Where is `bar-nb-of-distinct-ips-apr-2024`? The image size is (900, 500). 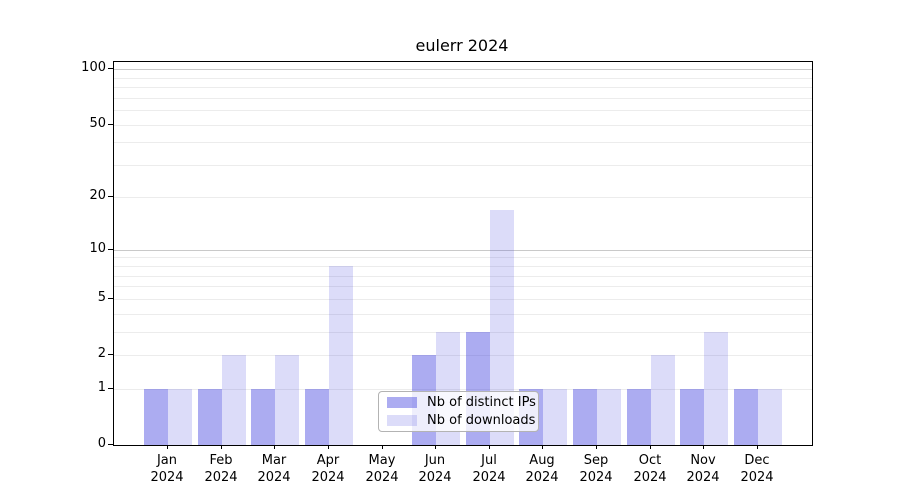
bar-nb-of-distinct-ips-apr-2024 is located at coordinates (317, 417).